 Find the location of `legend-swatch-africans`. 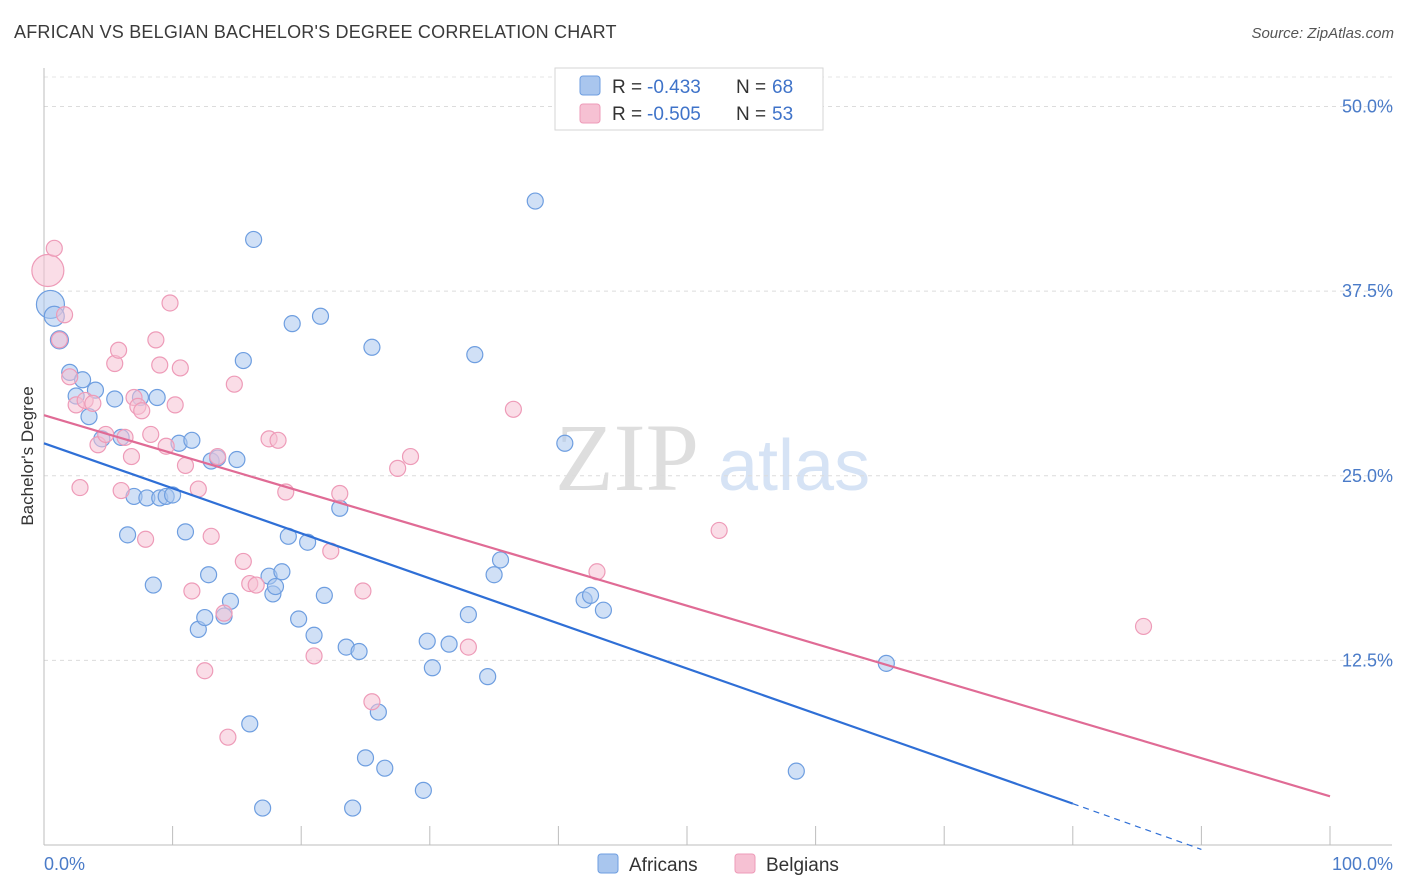

legend-swatch-africans is located at coordinates (590, 85).